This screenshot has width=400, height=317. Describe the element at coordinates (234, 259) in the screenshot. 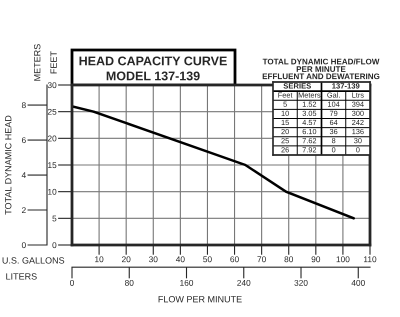

I see `x-tick-label: 60` at that location.